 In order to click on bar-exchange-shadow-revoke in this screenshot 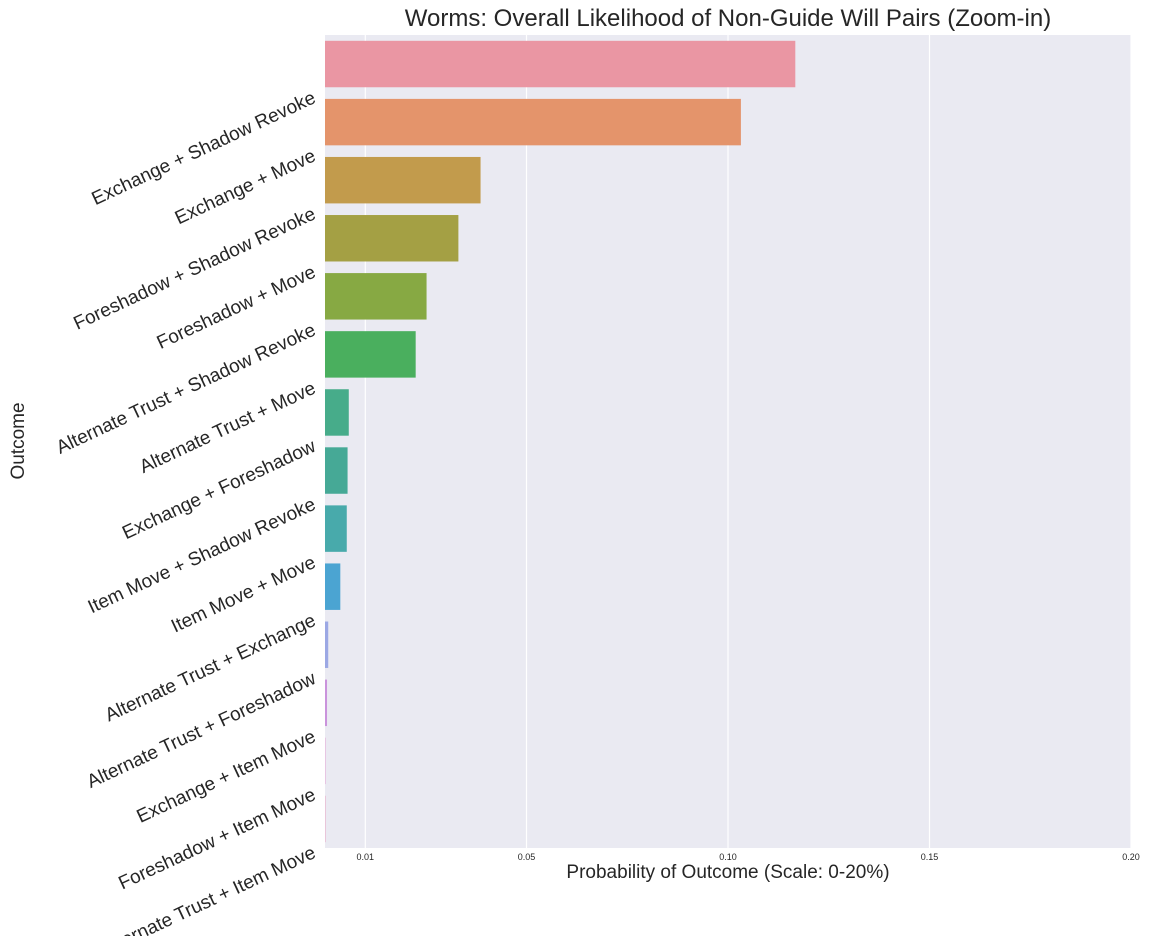, I will do `click(560, 64)`.